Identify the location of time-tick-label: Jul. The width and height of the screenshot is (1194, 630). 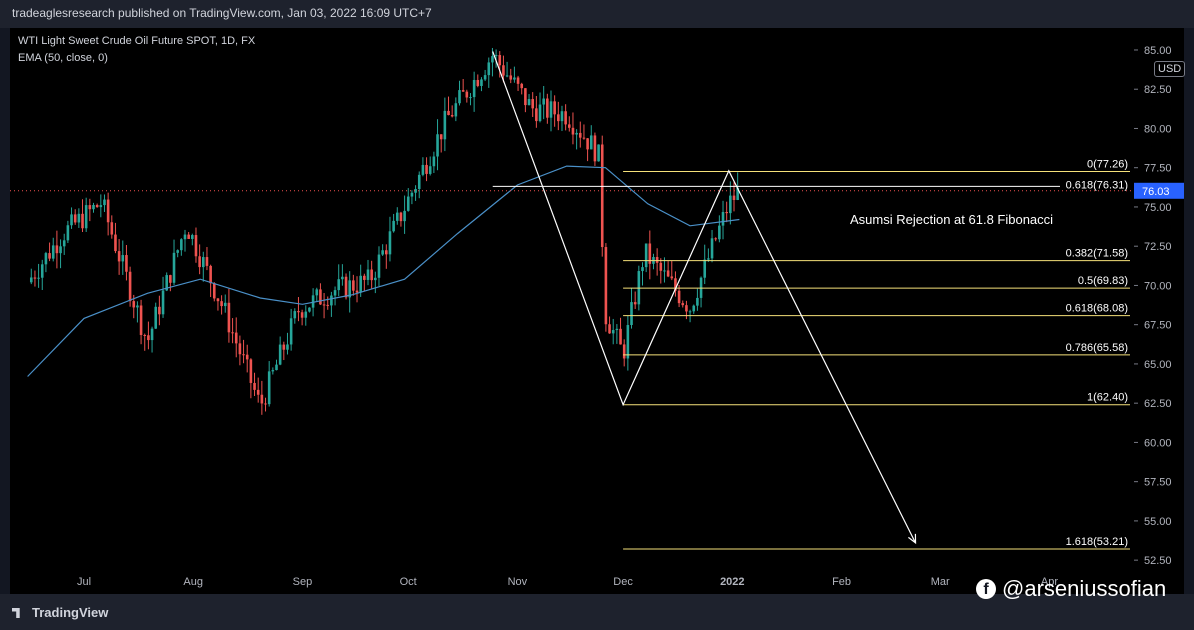
(84, 582).